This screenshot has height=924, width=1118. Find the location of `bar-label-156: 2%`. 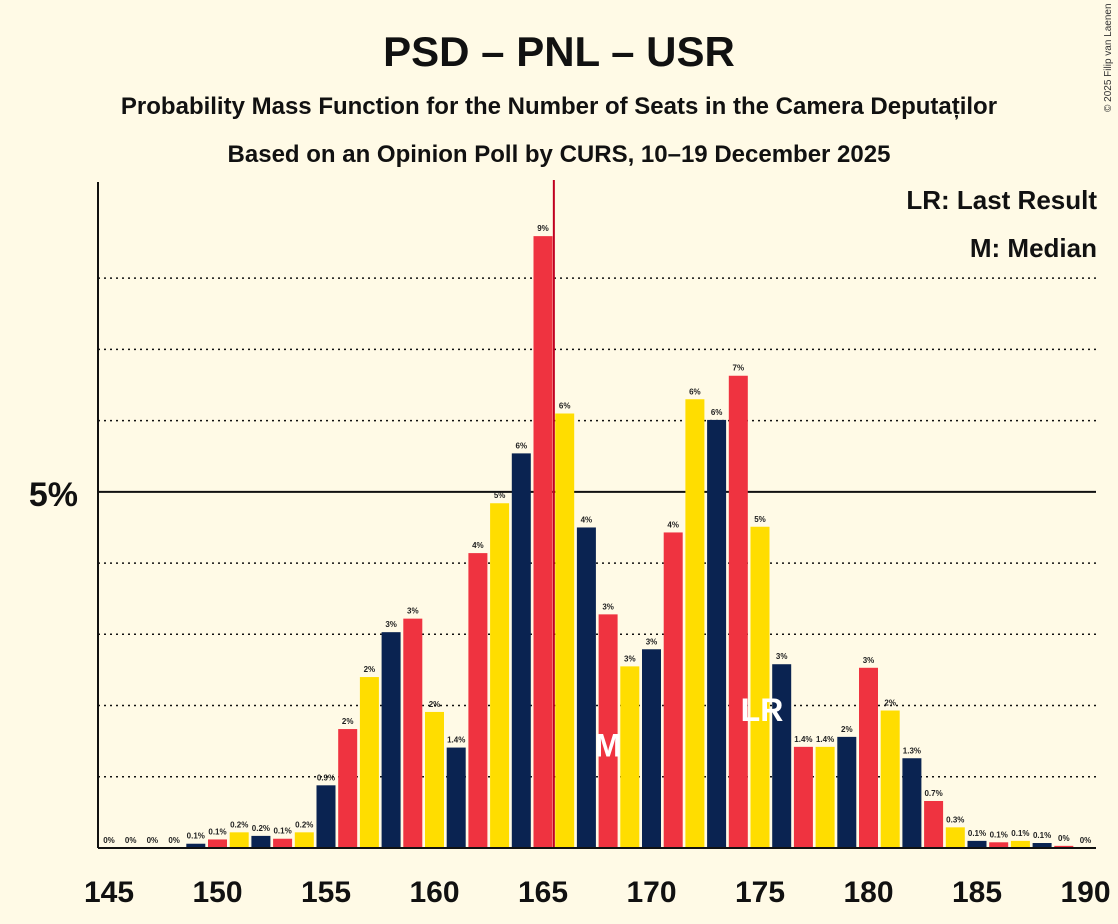

bar-label-156: 2% is located at coordinates (348, 721).